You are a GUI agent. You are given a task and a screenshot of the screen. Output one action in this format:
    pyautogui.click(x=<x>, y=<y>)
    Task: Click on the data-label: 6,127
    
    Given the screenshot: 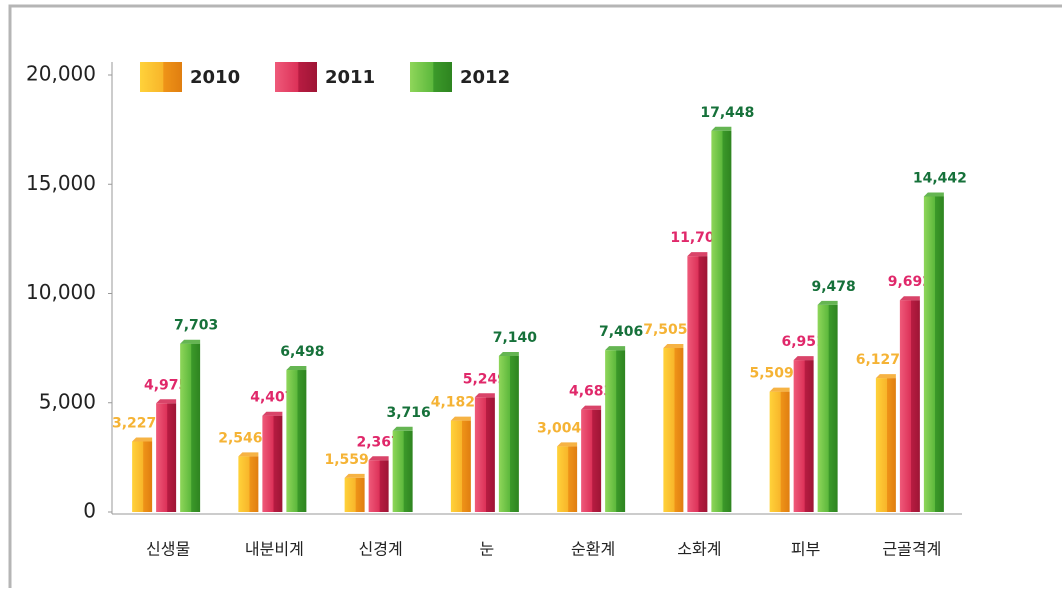 What is the action you would take?
    pyautogui.click(x=878, y=360)
    